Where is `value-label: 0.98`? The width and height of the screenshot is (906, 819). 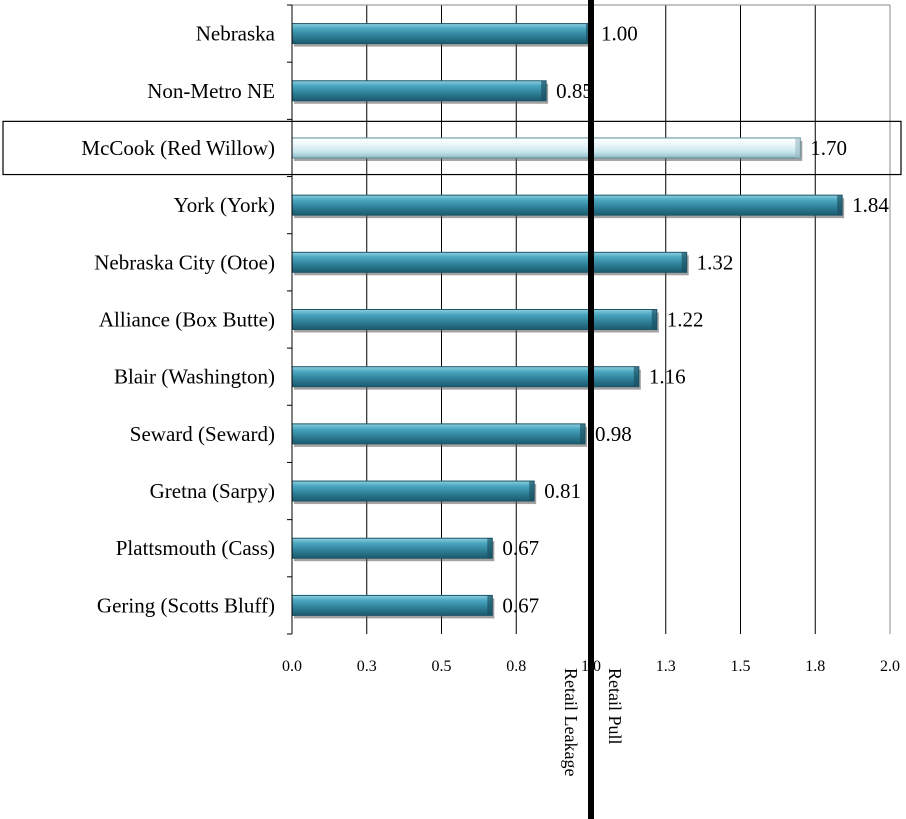 value-label: 0.98 is located at coordinates (613, 434).